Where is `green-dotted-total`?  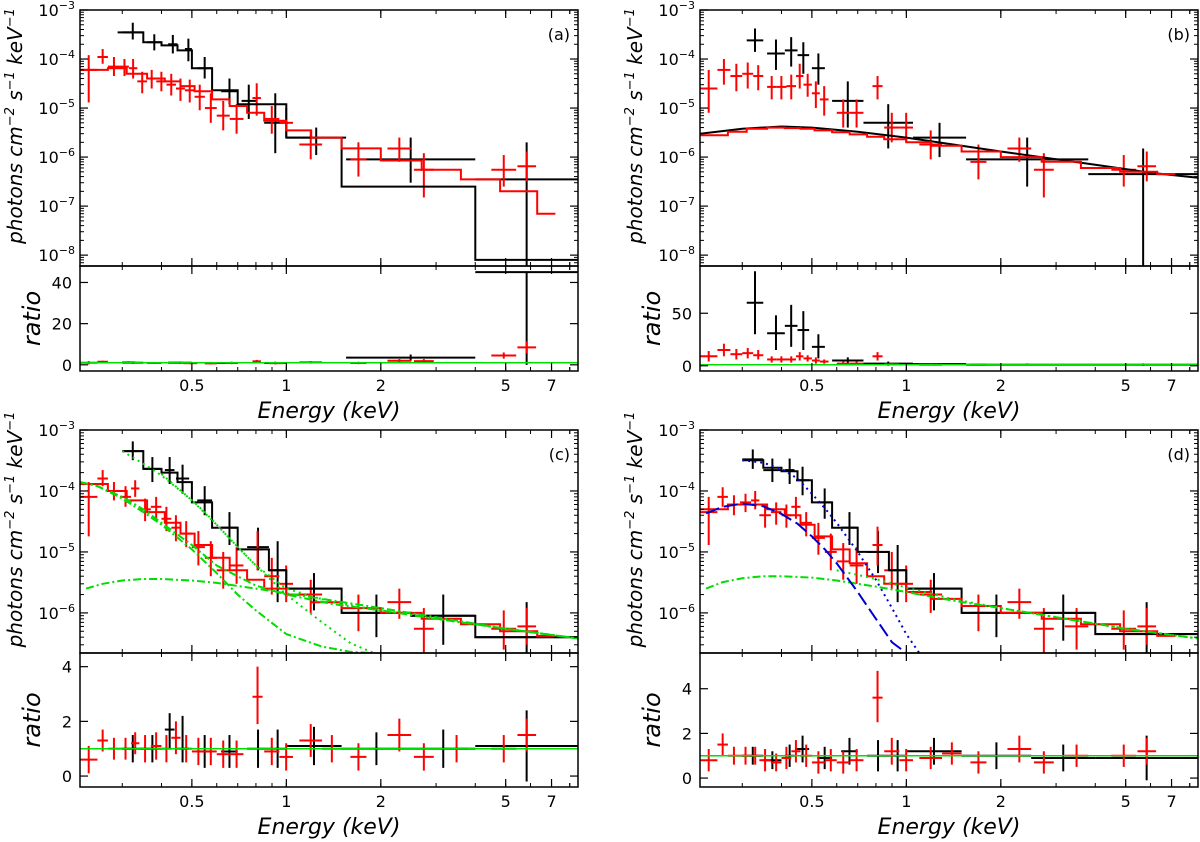 green-dotted-total is located at coordinates (1017, 604).